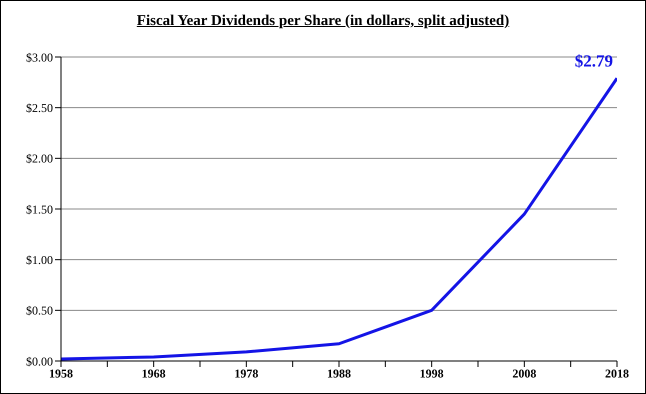 This screenshot has height=394, width=646. Describe the element at coordinates (39, 361) in the screenshot. I see `y-tick-label: $0.00` at that location.